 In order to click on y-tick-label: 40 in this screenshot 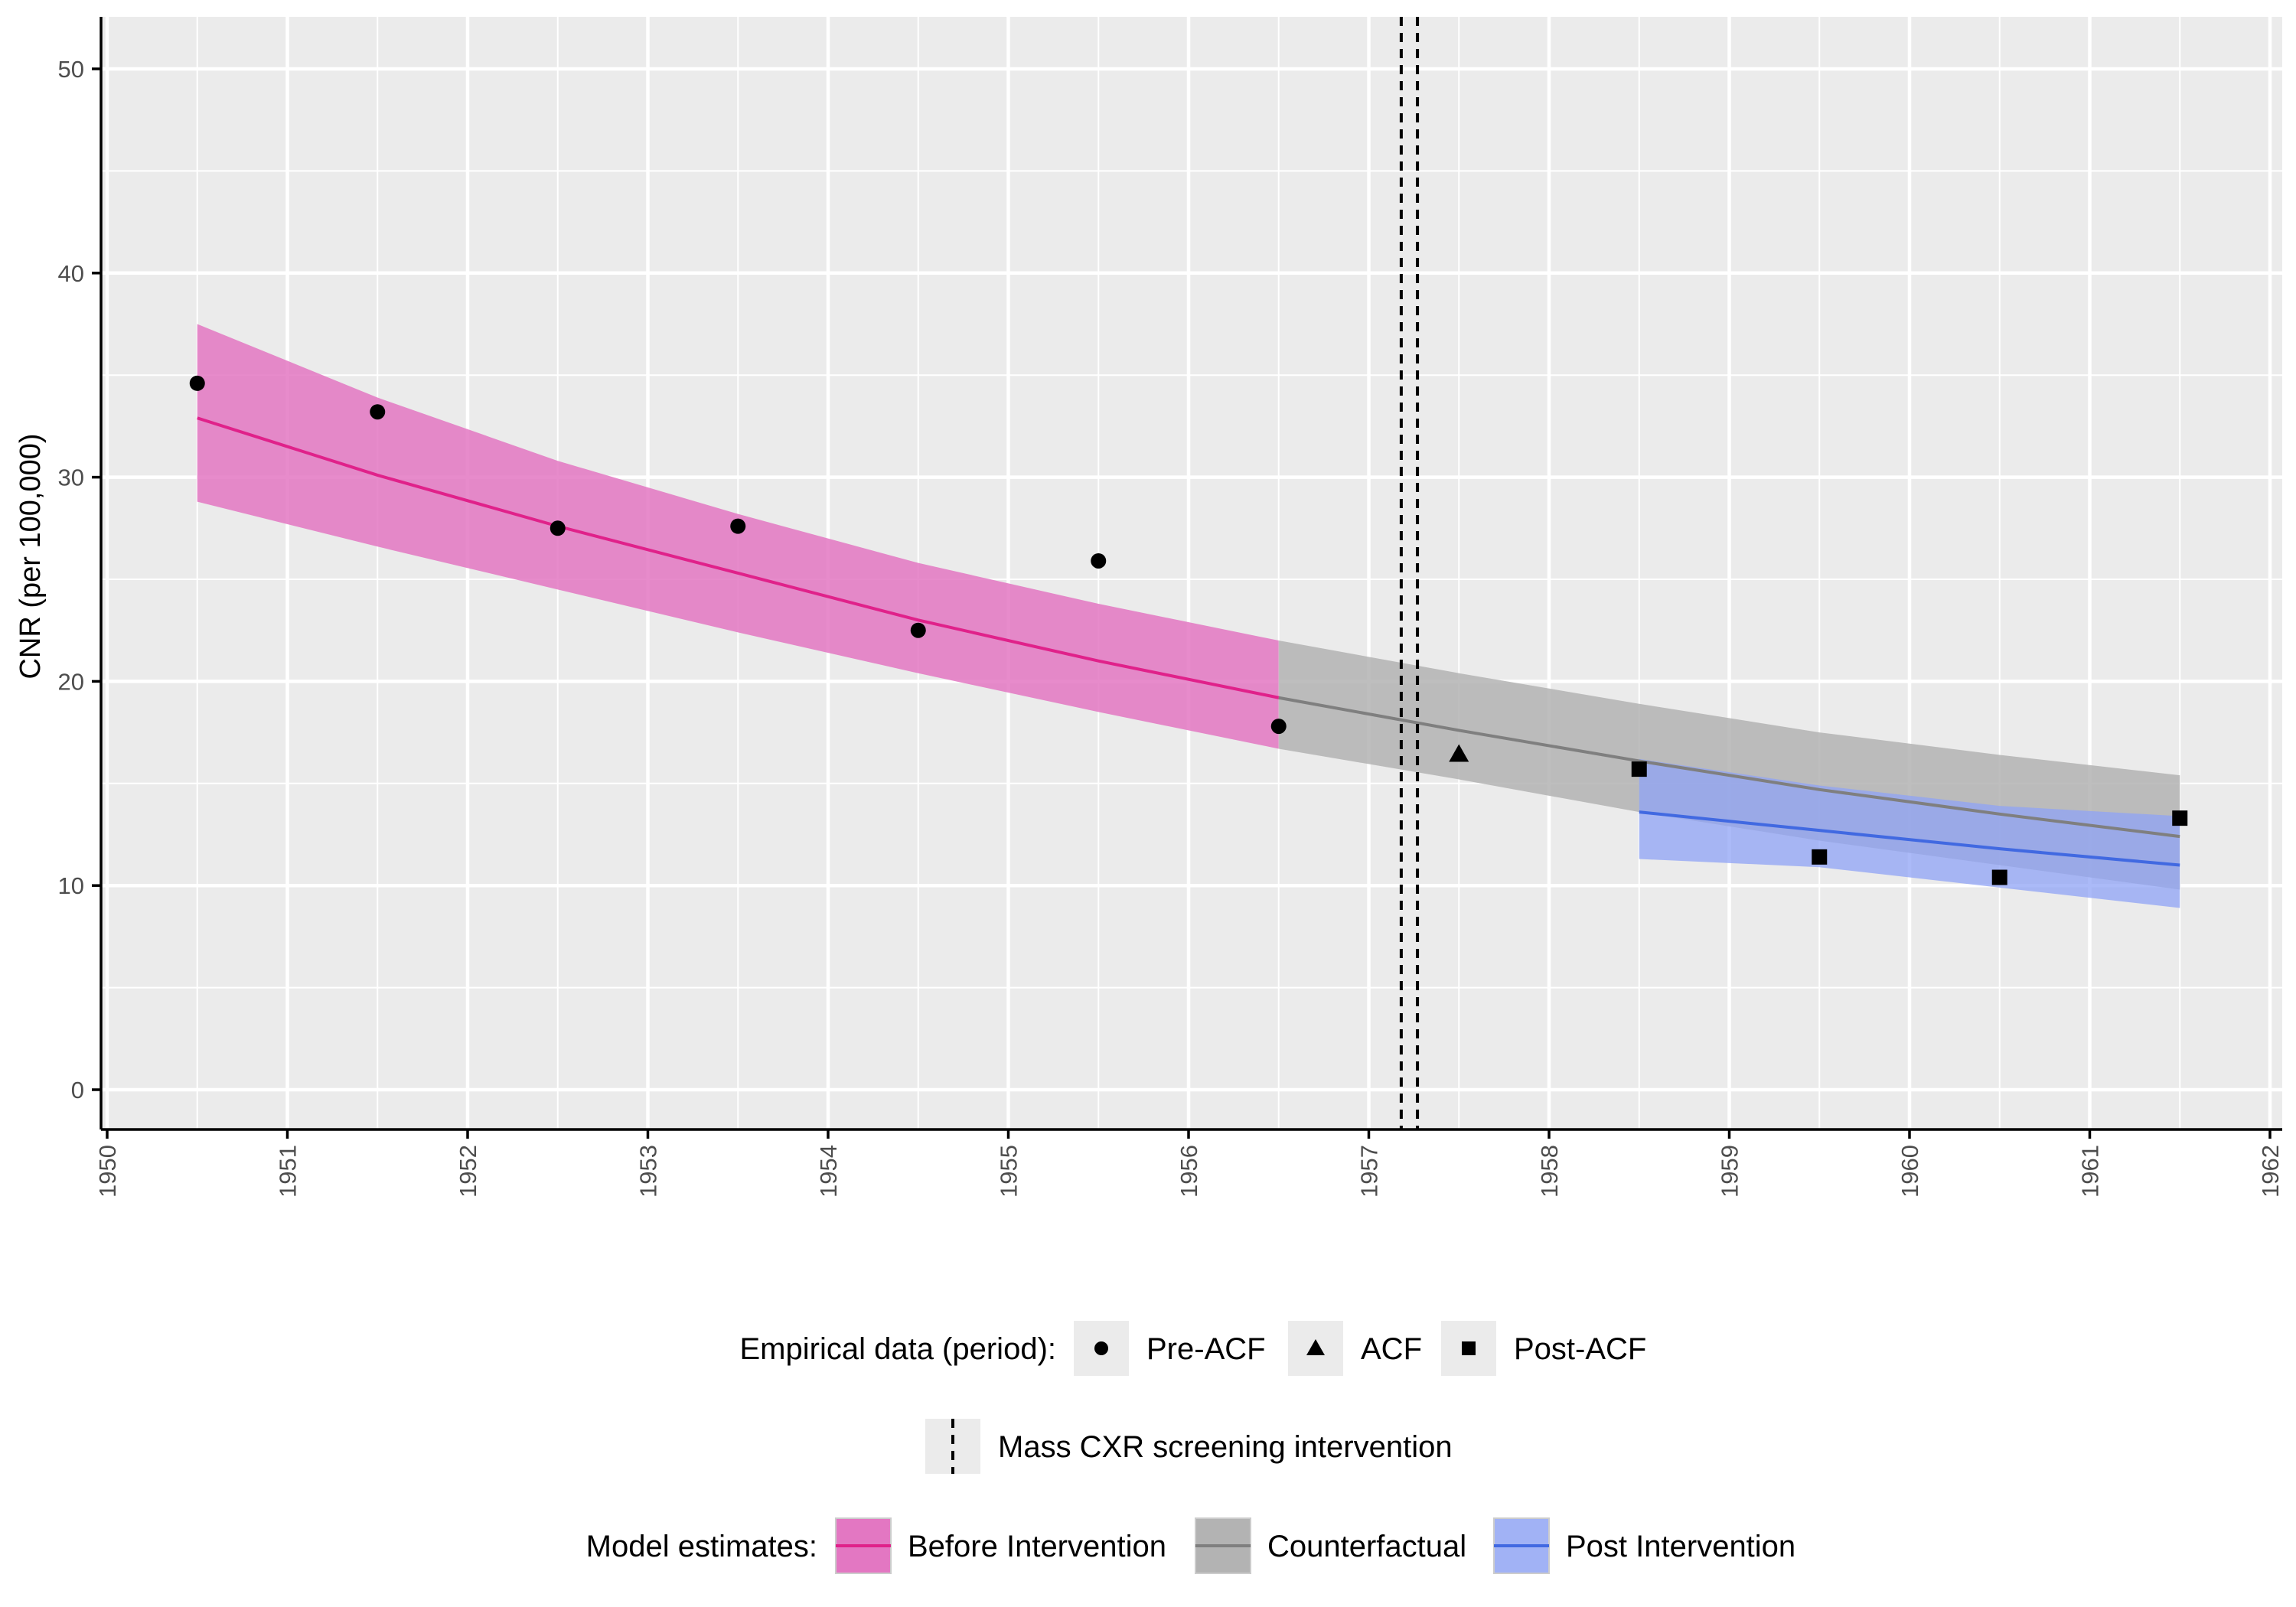, I will do `click(71, 273)`.